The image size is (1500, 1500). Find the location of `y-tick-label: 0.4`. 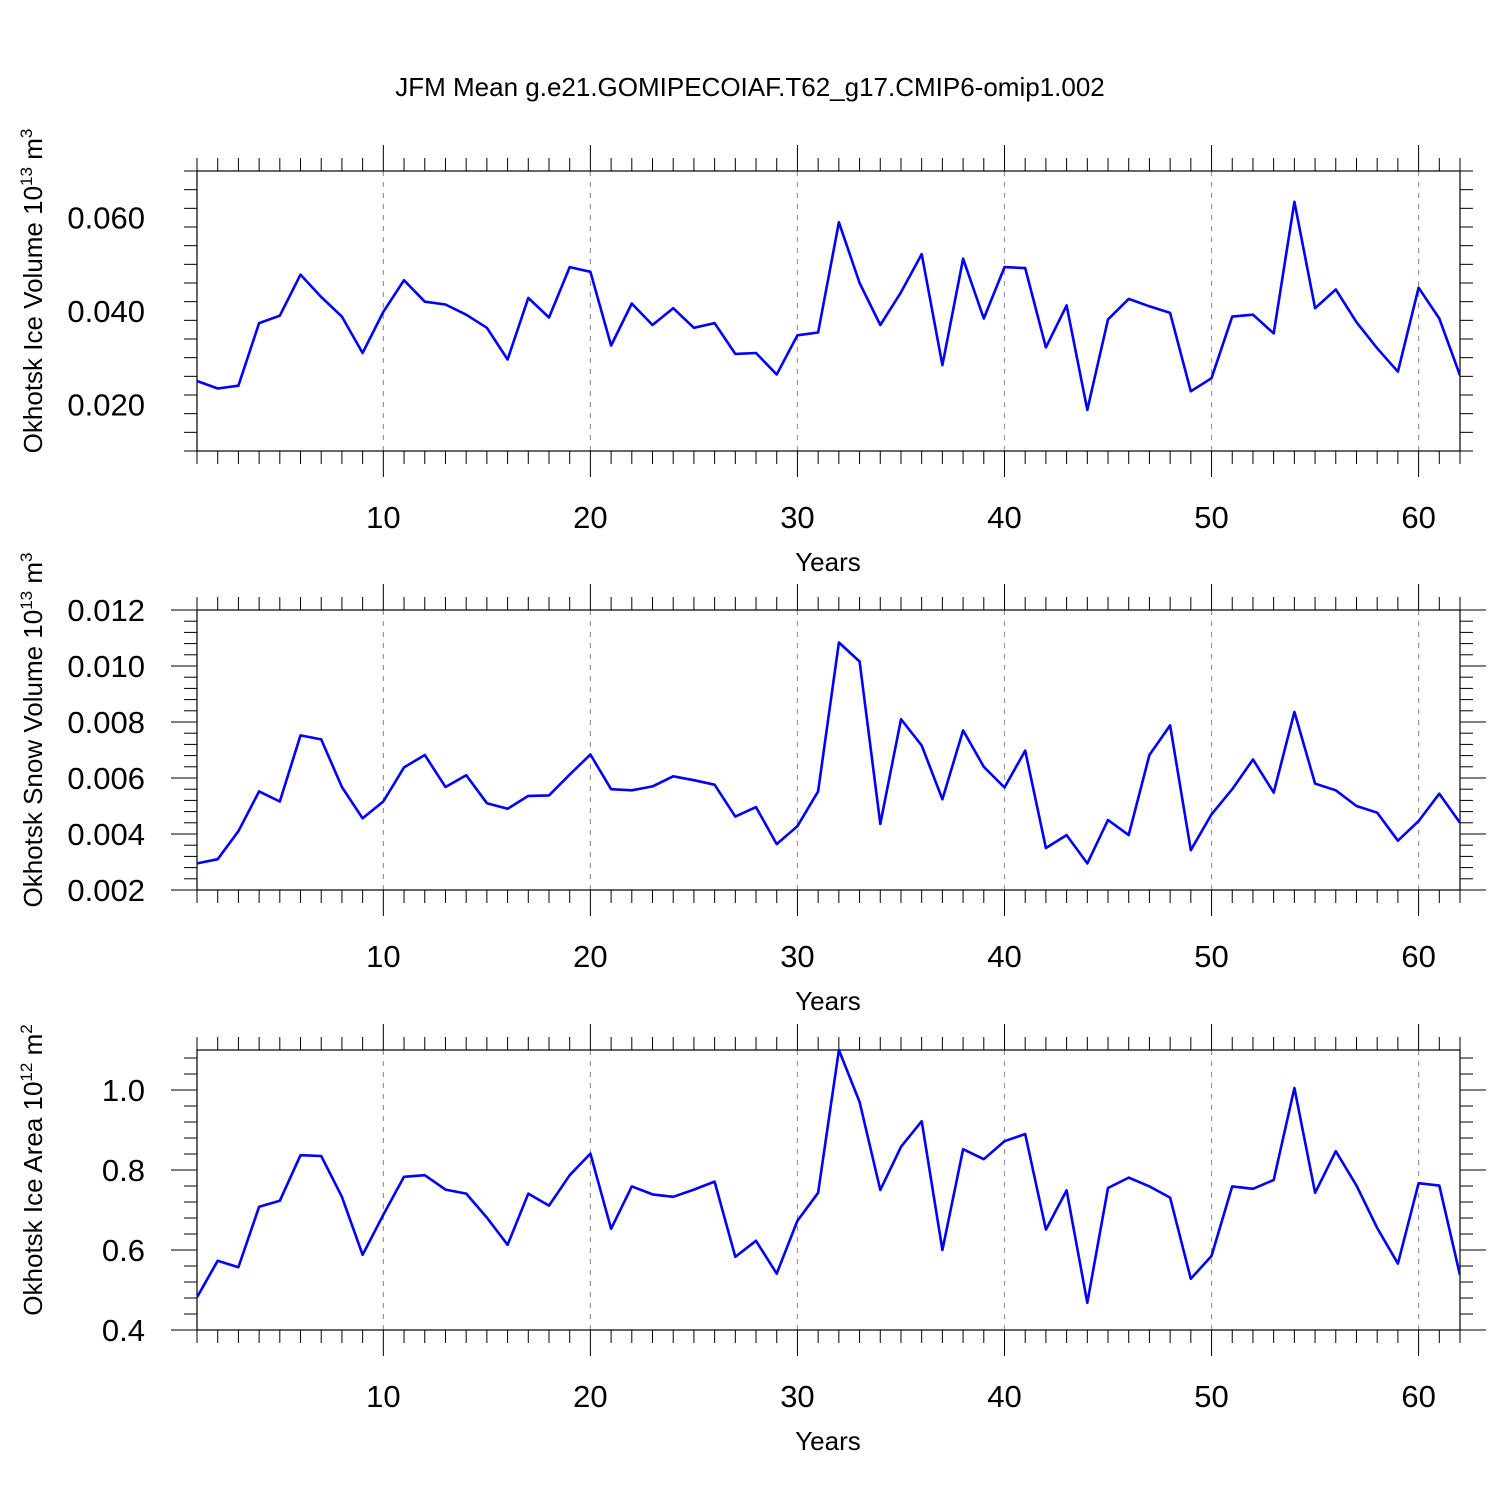

y-tick-label: 0.4 is located at coordinates (123, 1330).